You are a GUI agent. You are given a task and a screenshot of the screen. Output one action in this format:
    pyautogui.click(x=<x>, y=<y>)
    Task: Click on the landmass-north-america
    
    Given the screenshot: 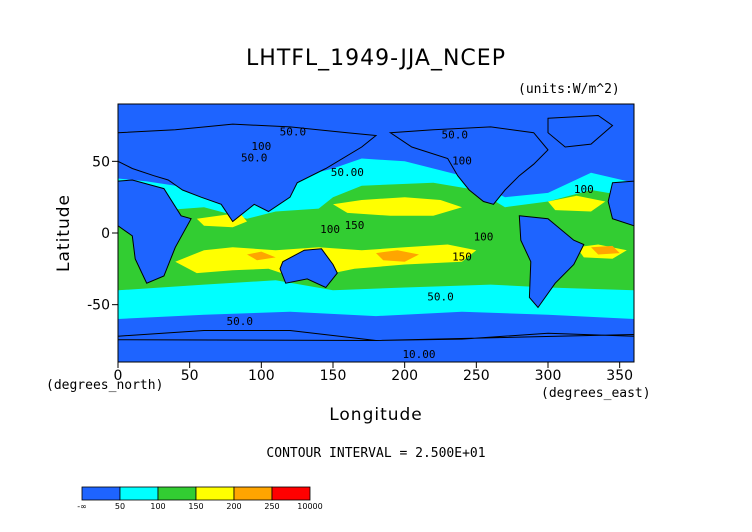 What is the action you would take?
    pyautogui.click(x=468, y=165)
    